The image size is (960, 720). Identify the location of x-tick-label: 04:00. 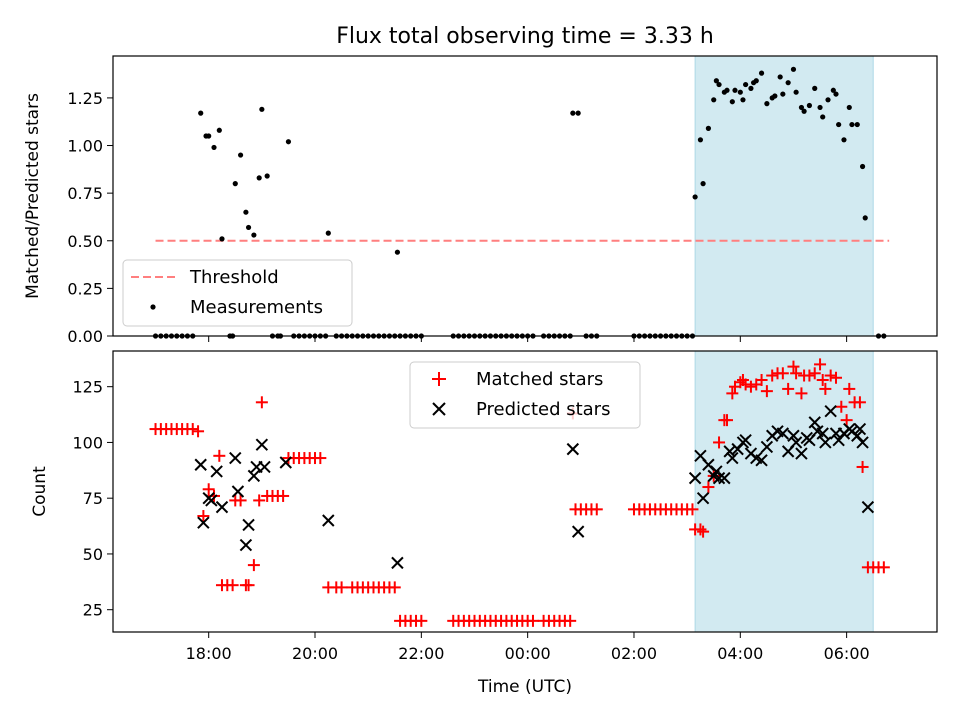
(740, 653).